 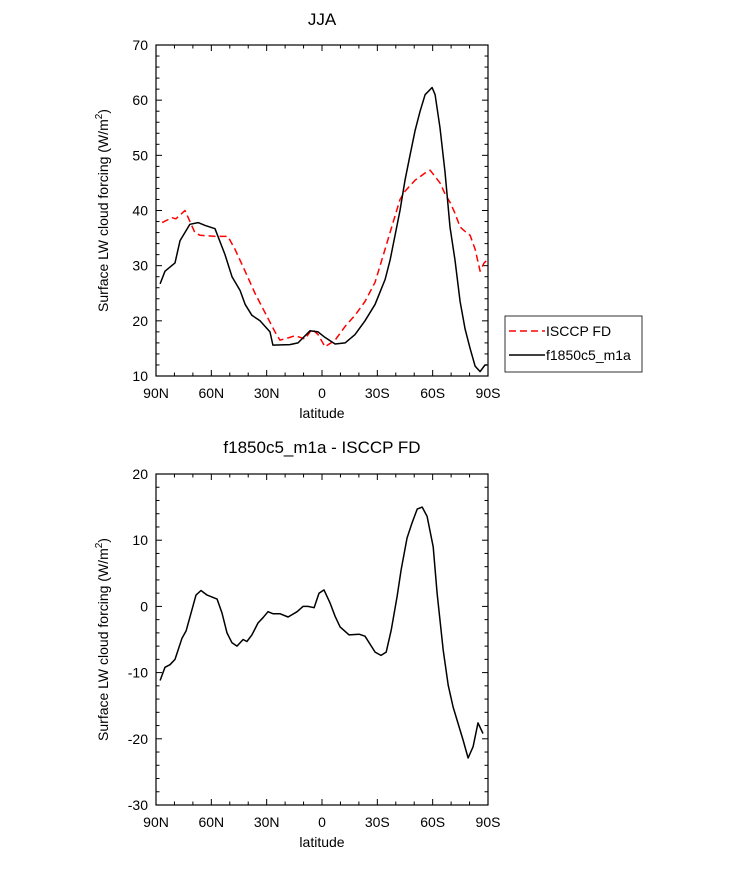 What do you see at coordinates (588, 355) in the screenshot?
I see `legend-label: f1850c5_m1a` at bounding box center [588, 355].